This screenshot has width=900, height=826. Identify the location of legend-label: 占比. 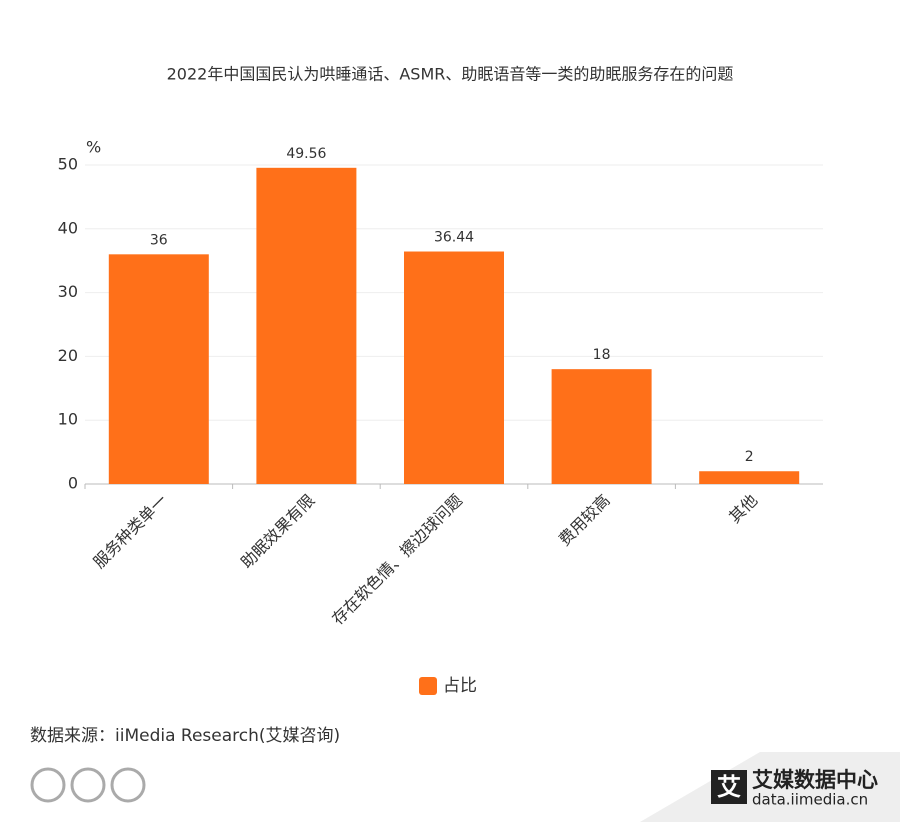
(460, 686).